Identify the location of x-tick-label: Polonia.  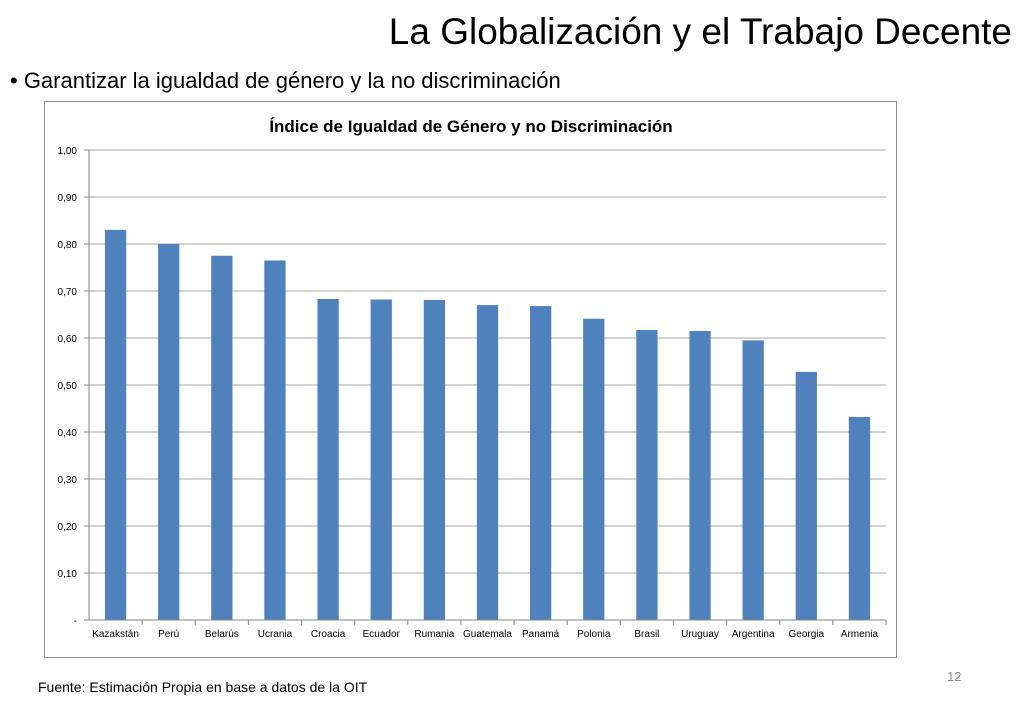
(594, 634).